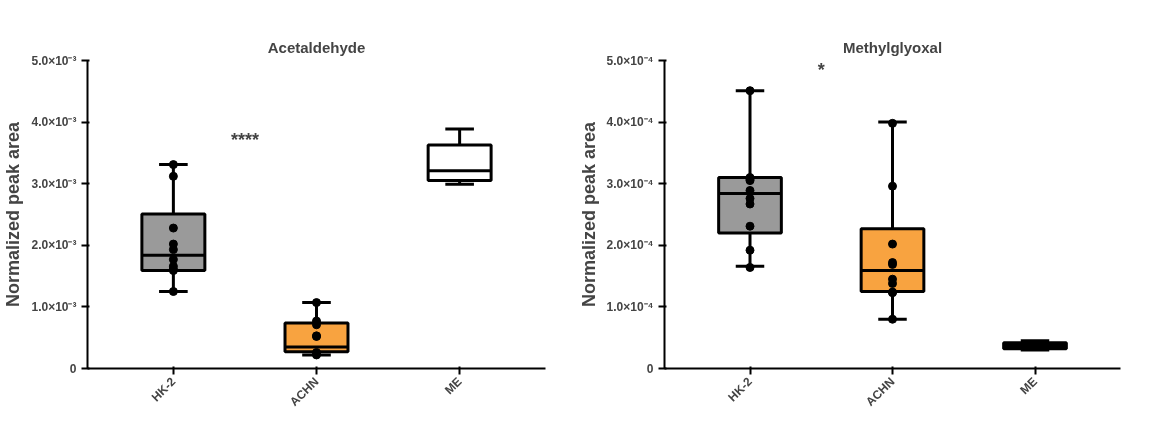 This screenshot has width=1155, height=440. What do you see at coordinates (630, 122) in the screenshot?
I see `y-tick-label: 4.0×10⁻⁴` at bounding box center [630, 122].